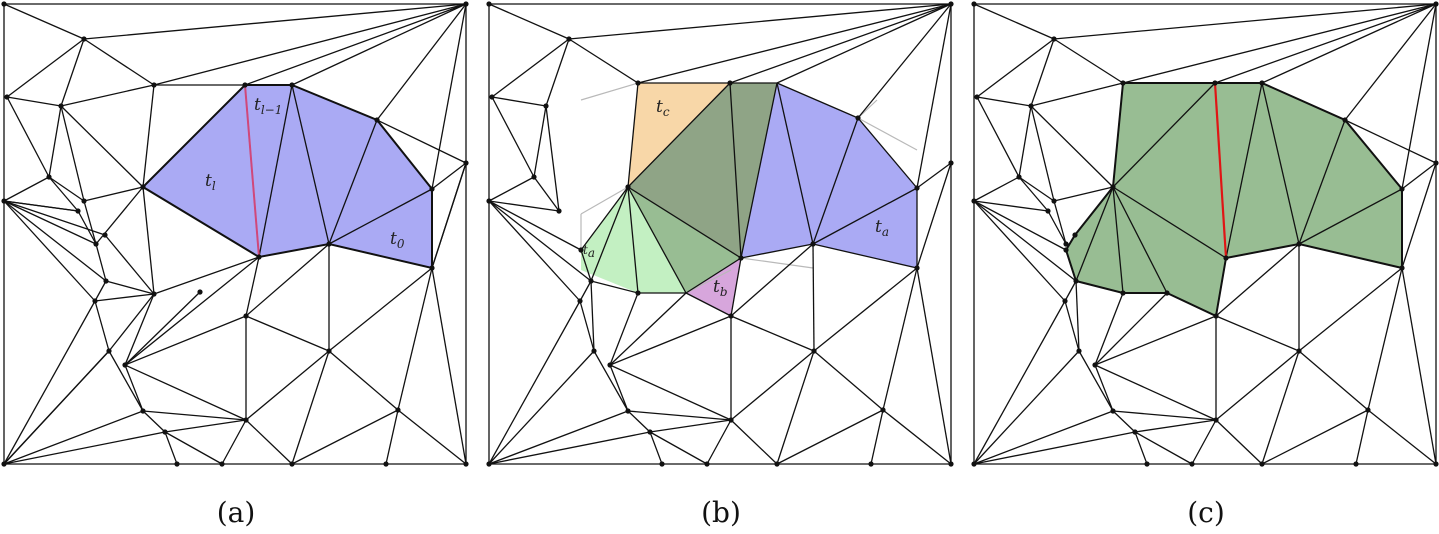 This screenshot has height=534, width=1439. I want to click on label-t-a: ta, so click(882, 228).